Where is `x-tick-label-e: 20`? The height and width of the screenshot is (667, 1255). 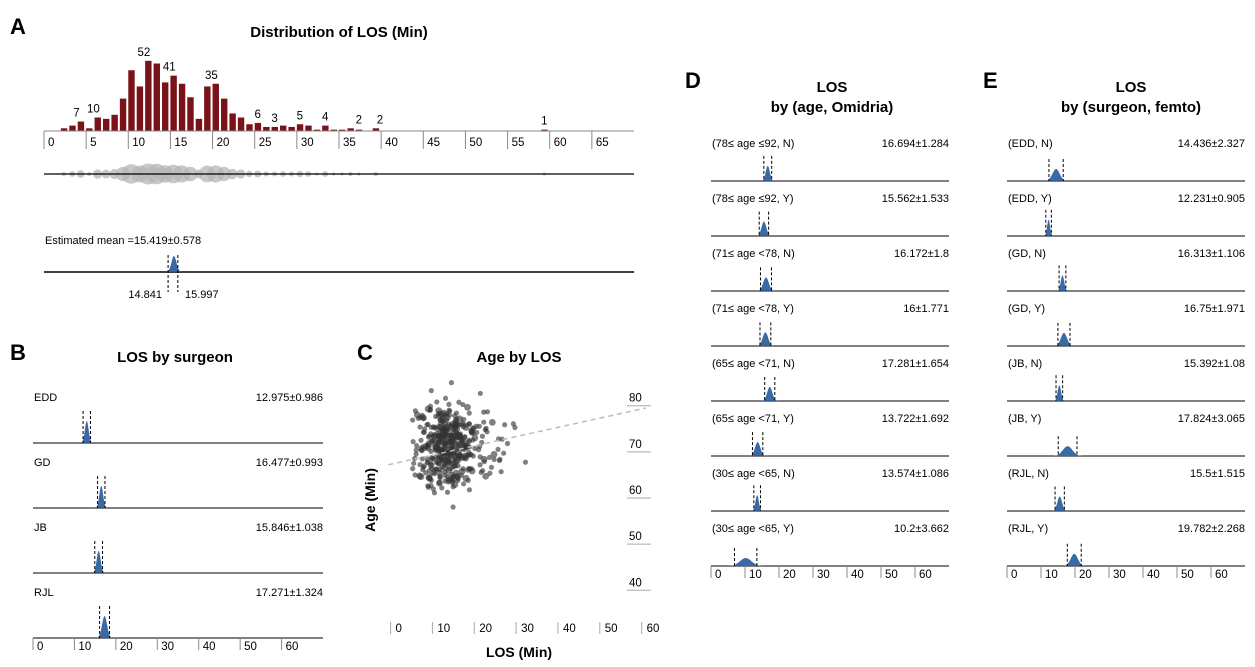
x-tick-label-e: 20 is located at coordinates (1085, 575).